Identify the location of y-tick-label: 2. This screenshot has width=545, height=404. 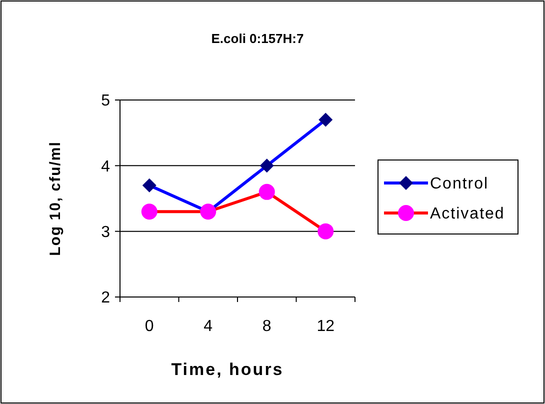
(105, 298).